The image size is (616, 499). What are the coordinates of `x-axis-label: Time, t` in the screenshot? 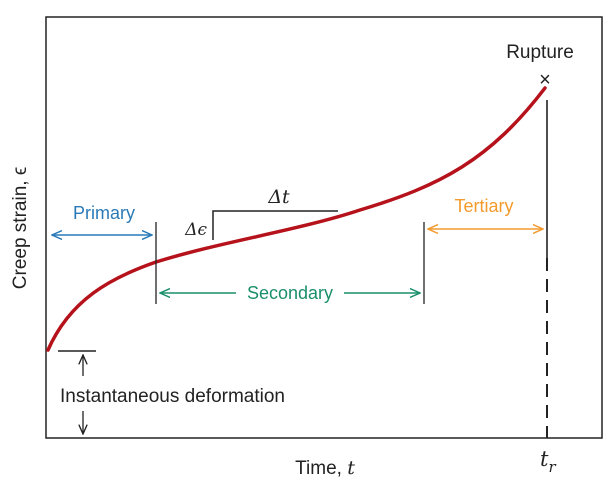 It's located at (325, 468).